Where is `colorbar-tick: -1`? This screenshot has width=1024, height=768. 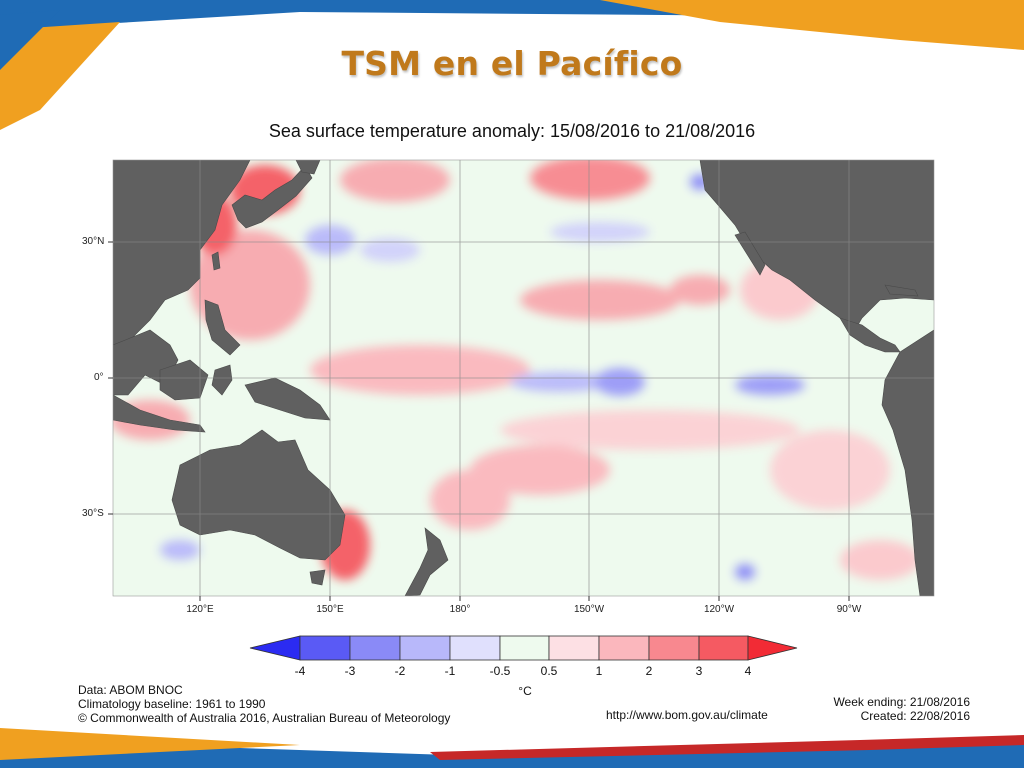
colorbar-tick: -1 is located at coordinates (450, 671).